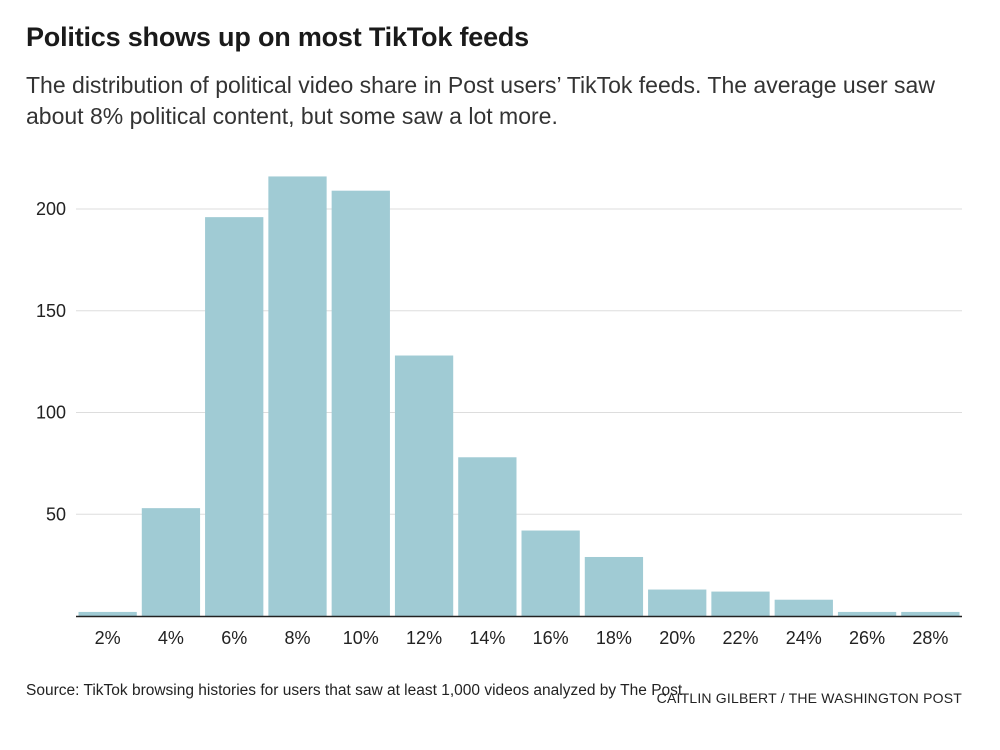 The width and height of the screenshot is (1000, 750). What do you see at coordinates (51, 311) in the screenshot?
I see `y-tick-label: 150` at bounding box center [51, 311].